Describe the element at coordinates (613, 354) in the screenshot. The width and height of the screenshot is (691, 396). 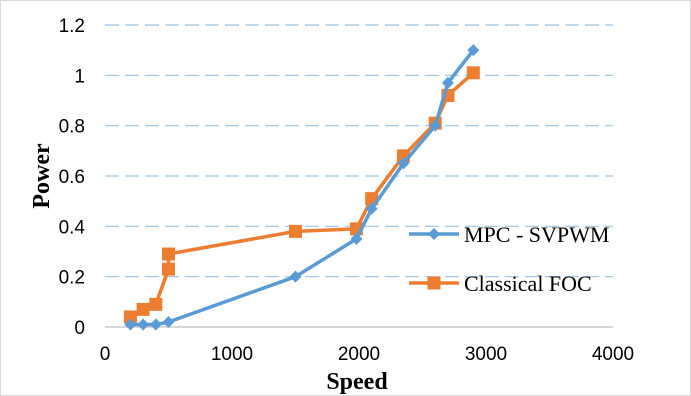
I see `x-tick-label: 4000` at that location.